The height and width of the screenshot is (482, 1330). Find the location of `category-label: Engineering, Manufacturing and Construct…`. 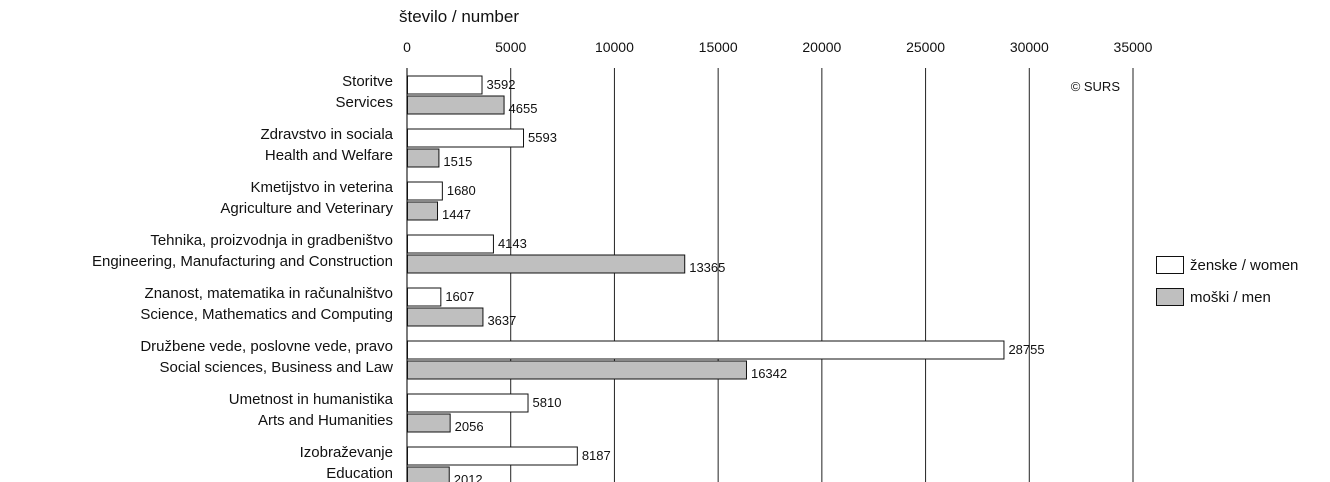

category-label: Engineering, Manufacturing and Construct… is located at coordinates (242, 261).